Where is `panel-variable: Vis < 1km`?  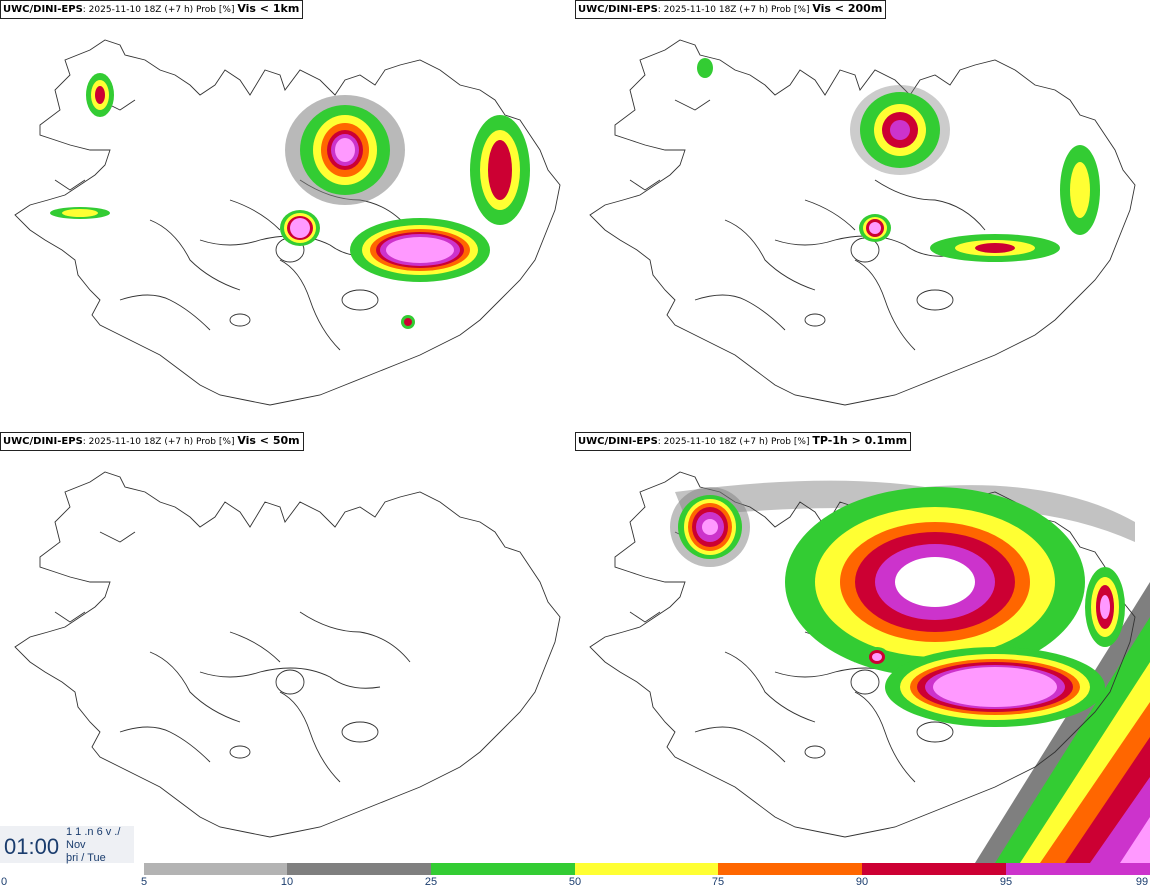 panel-variable: Vis < 1km is located at coordinates (268, 8).